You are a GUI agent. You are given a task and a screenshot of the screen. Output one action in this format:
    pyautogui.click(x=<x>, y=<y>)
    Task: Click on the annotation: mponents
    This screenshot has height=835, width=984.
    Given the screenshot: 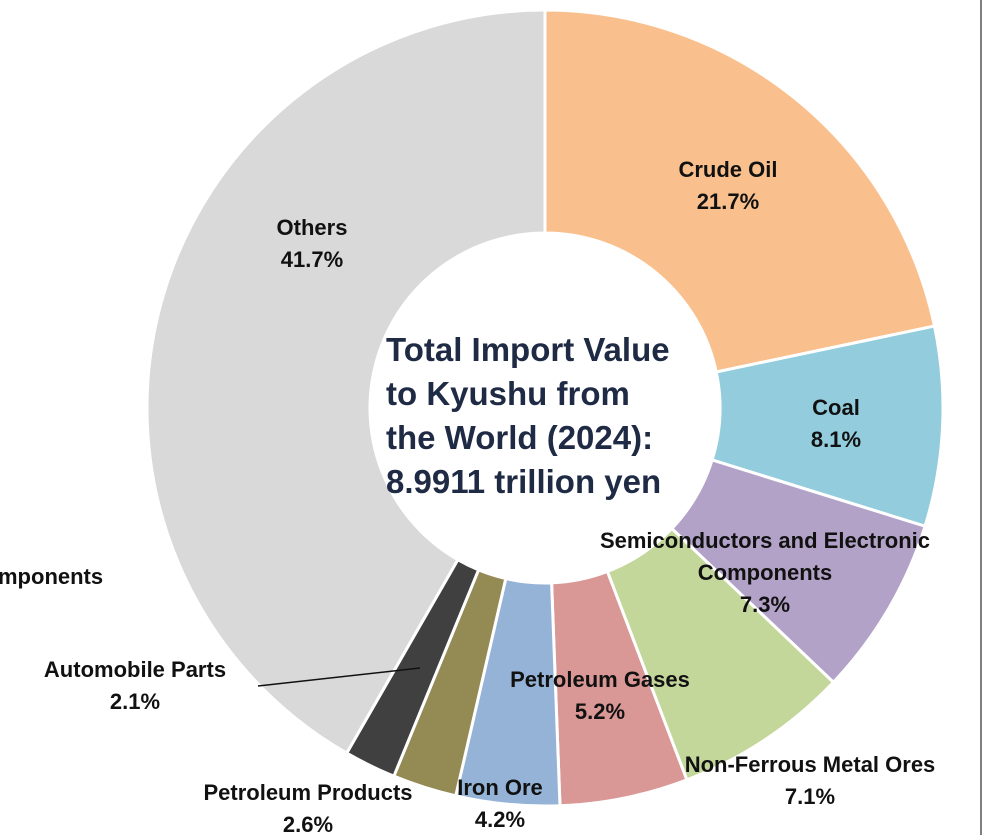 What is the action you would take?
    pyautogui.click(x=51, y=576)
    